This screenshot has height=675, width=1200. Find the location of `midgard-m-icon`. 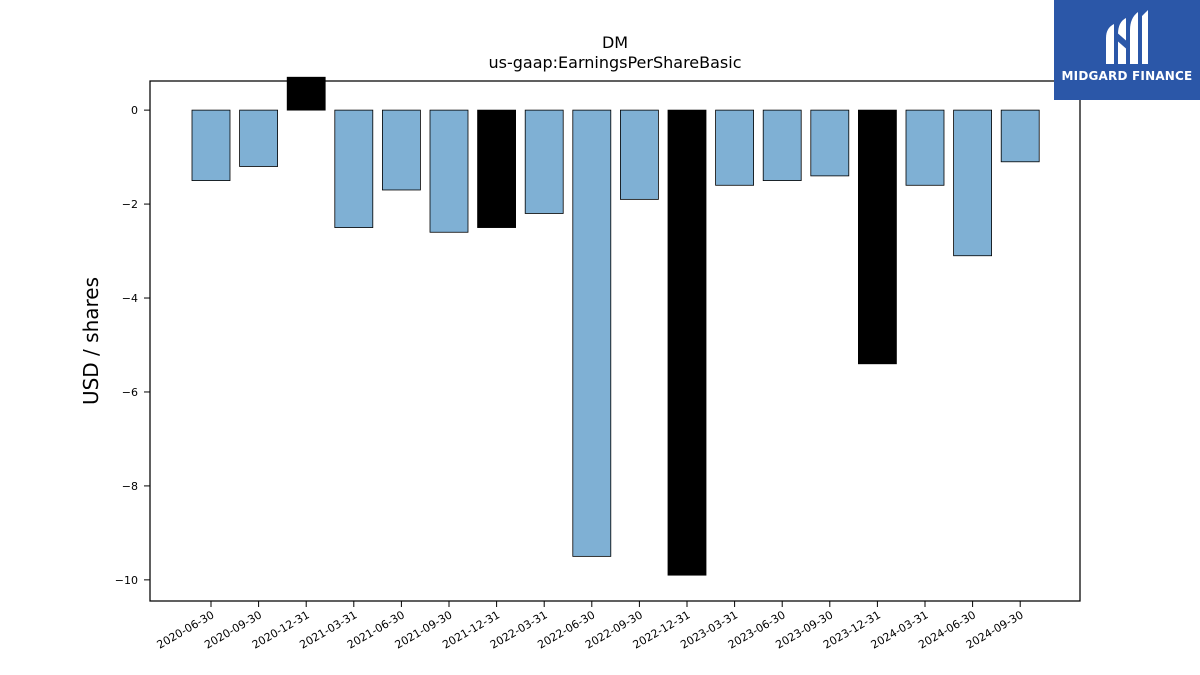

midgard-m-icon is located at coordinates (1127, 37).